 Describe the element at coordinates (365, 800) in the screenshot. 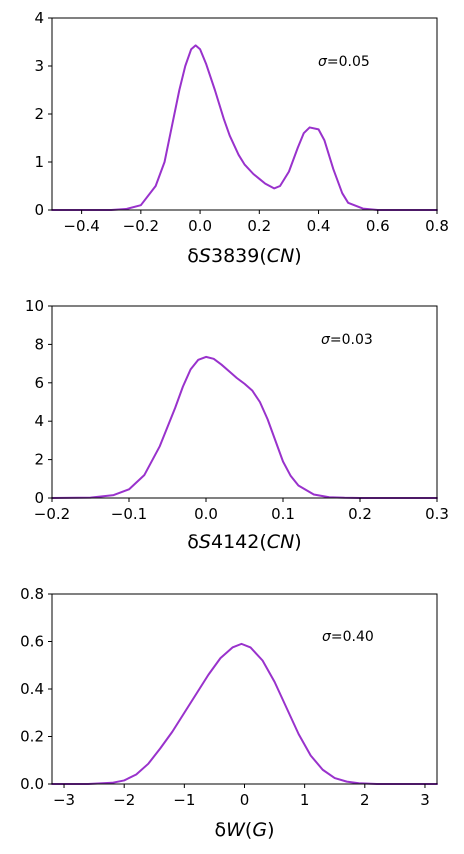

I see `x-tick-label: 2` at that location.